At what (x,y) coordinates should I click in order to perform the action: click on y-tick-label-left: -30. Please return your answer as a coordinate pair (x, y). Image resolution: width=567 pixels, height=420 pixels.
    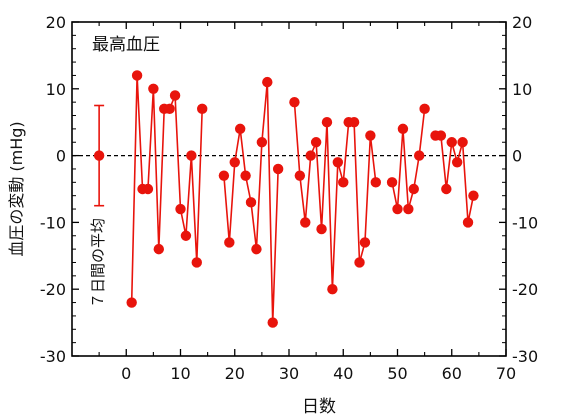
    Looking at the image, I should click on (53, 356).